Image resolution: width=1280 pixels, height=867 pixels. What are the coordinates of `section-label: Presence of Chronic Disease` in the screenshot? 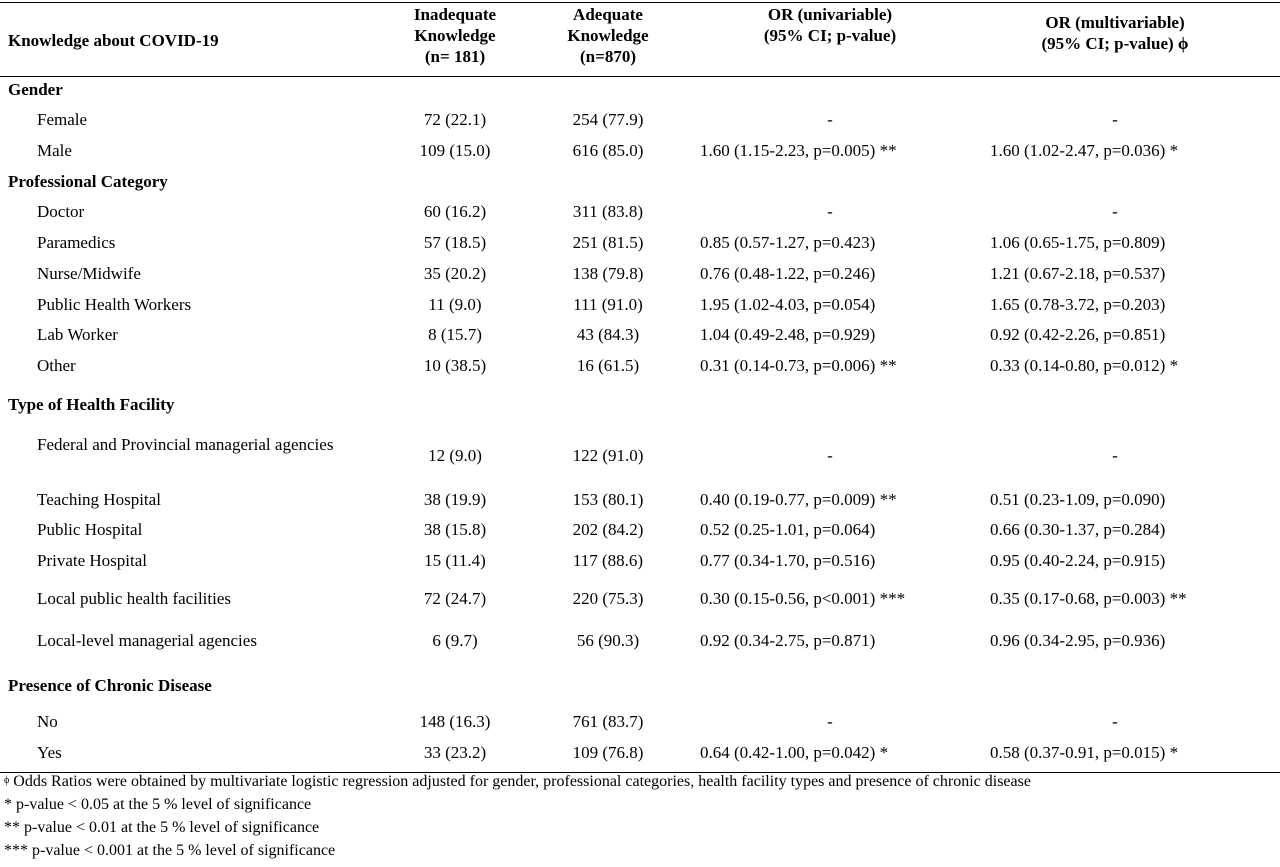 It's located at (110, 685).